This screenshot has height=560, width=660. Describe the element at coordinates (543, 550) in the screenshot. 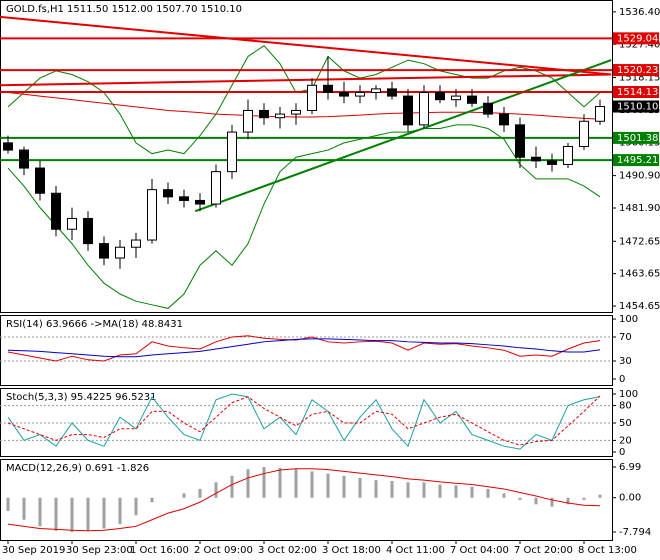

I see `x-tick-label: 7 Oct 20:00` at that location.